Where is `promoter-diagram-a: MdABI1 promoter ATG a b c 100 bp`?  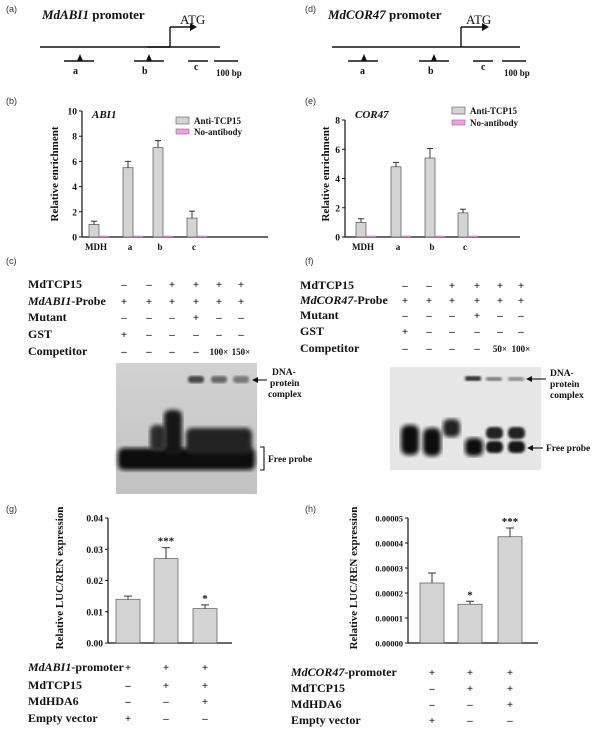
promoter-diagram-a: MdABI1 promoter ATG a b c 100 bp is located at coordinates (141, 42).